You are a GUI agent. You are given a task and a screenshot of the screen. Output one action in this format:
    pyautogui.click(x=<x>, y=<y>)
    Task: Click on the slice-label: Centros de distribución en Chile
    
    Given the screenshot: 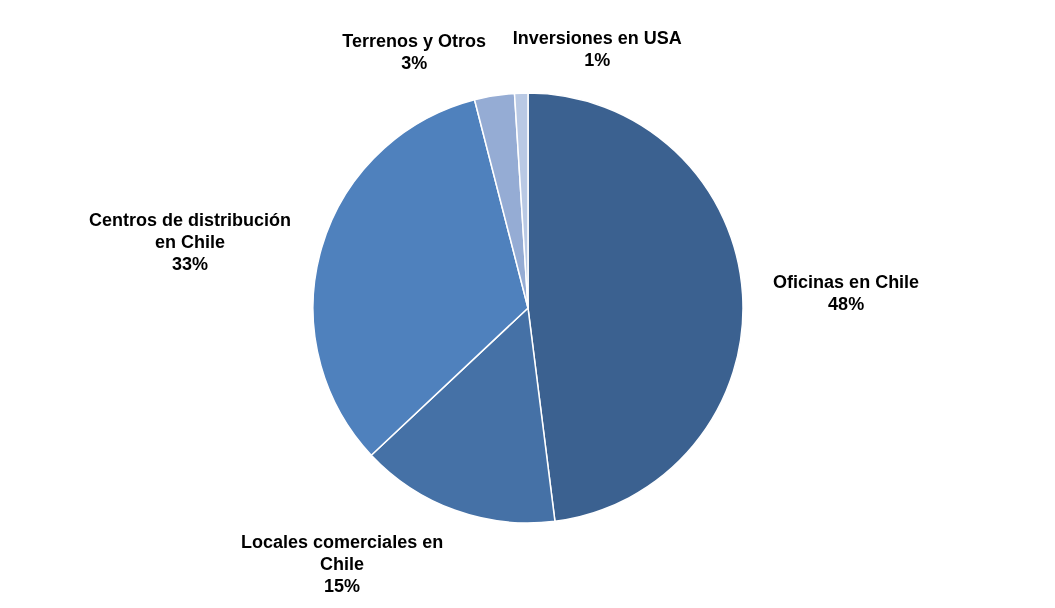 What is the action you would take?
    pyautogui.click(x=190, y=230)
    